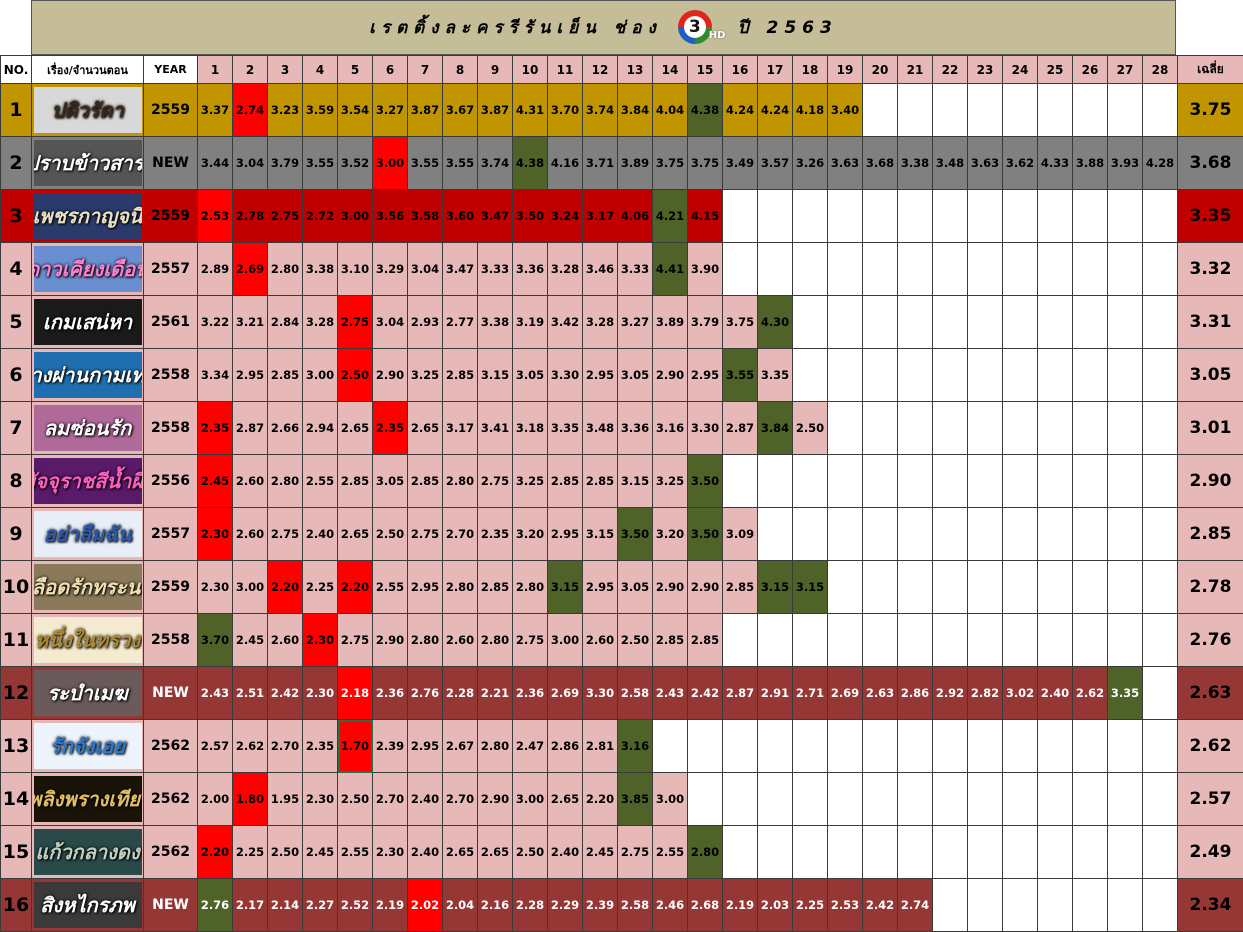 The image size is (1243, 932). I want to click on rating-cell: 2.75, so click(635, 852).